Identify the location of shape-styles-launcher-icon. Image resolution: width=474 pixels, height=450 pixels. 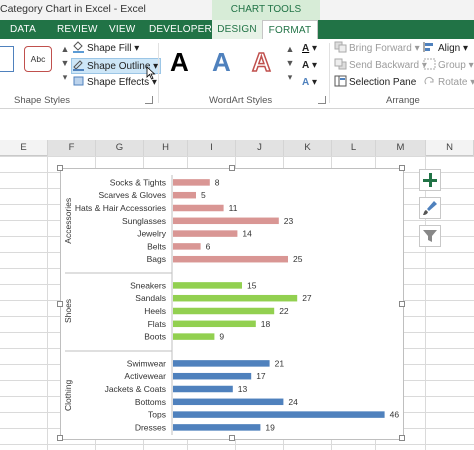
(149, 100).